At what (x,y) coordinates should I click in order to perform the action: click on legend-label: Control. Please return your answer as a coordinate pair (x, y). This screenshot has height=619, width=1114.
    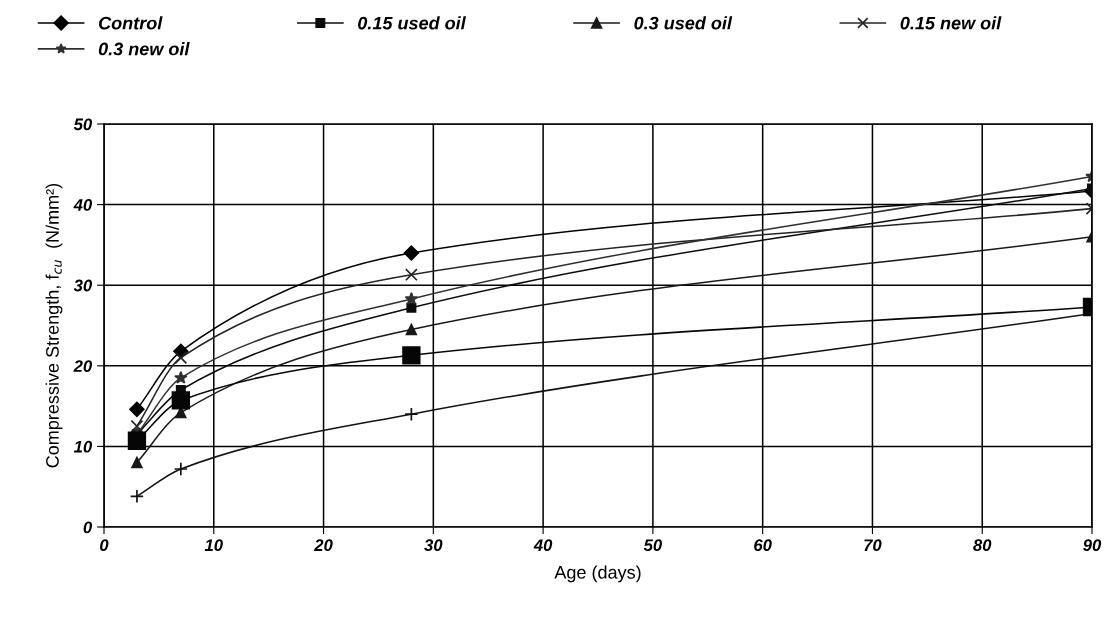
    Looking at the image, I should click on (131, 23).